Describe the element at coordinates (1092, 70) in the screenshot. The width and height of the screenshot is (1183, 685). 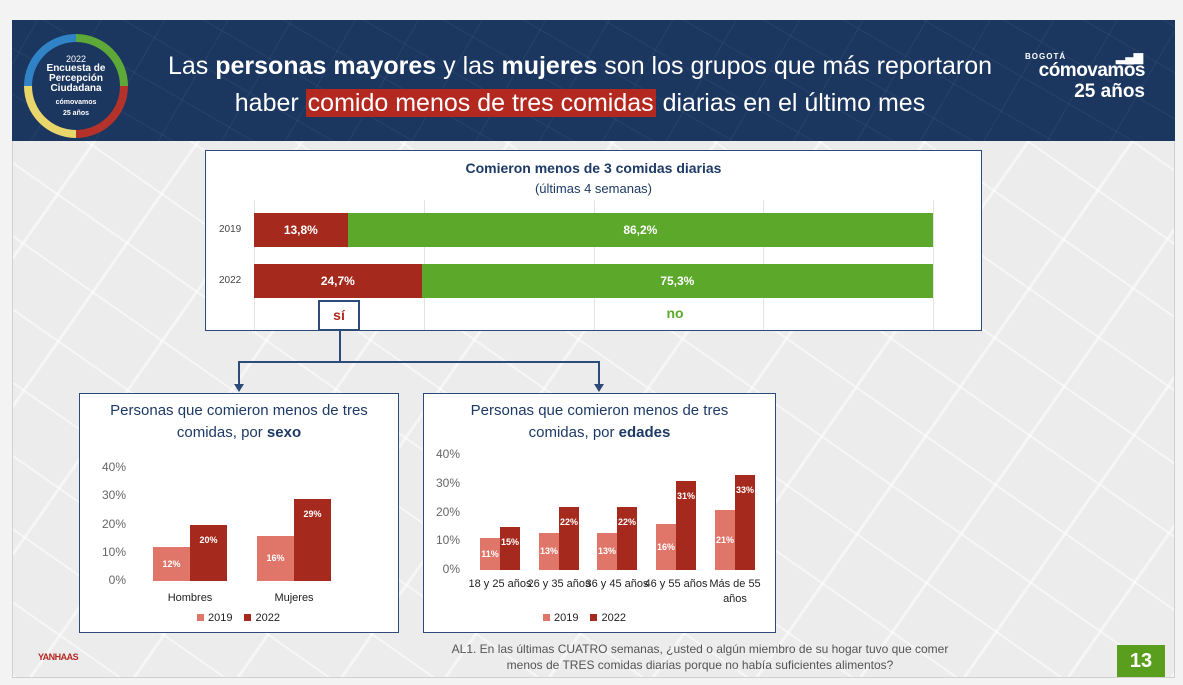
I see `logo-brand: cómovamos` at that location.